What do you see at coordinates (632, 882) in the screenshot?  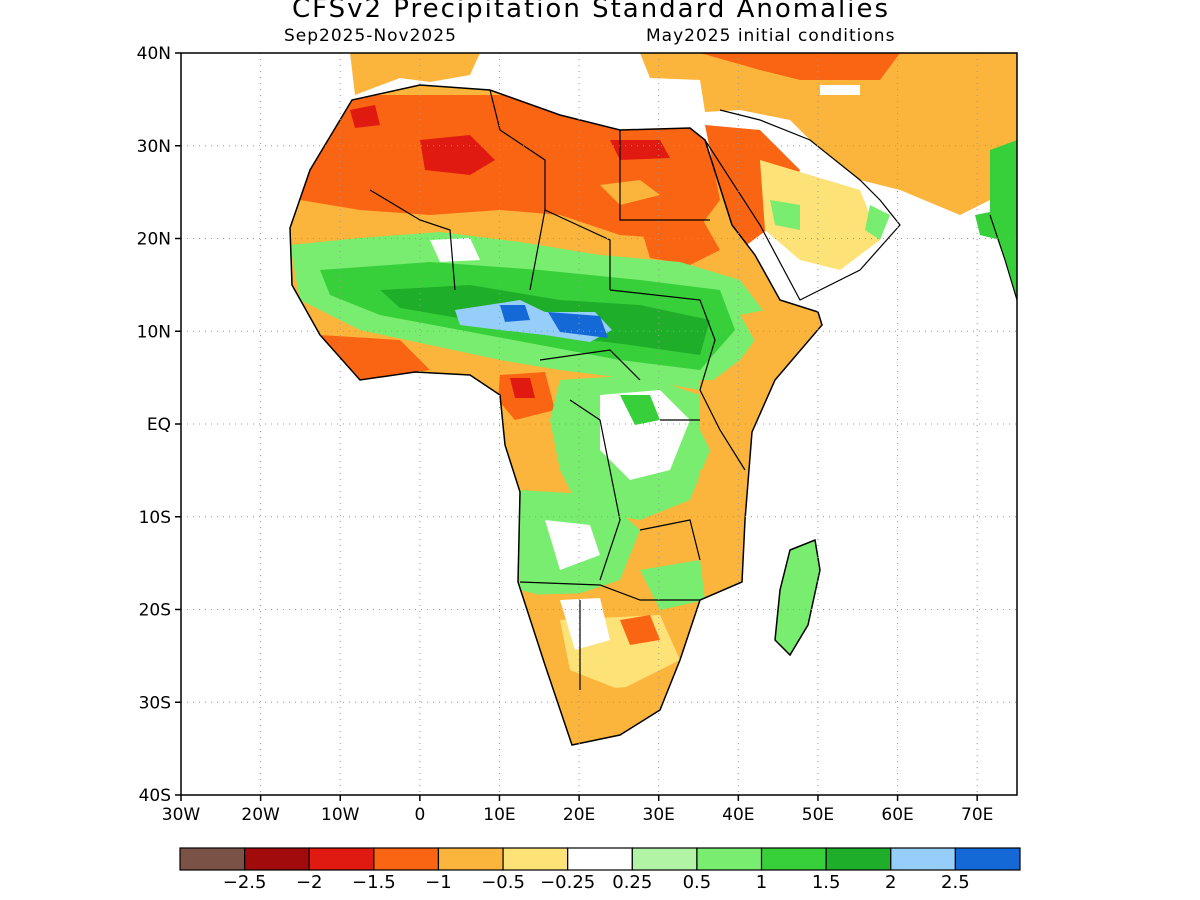 I see `colorbar-label: 0.25` at bounding box center [632, 882].